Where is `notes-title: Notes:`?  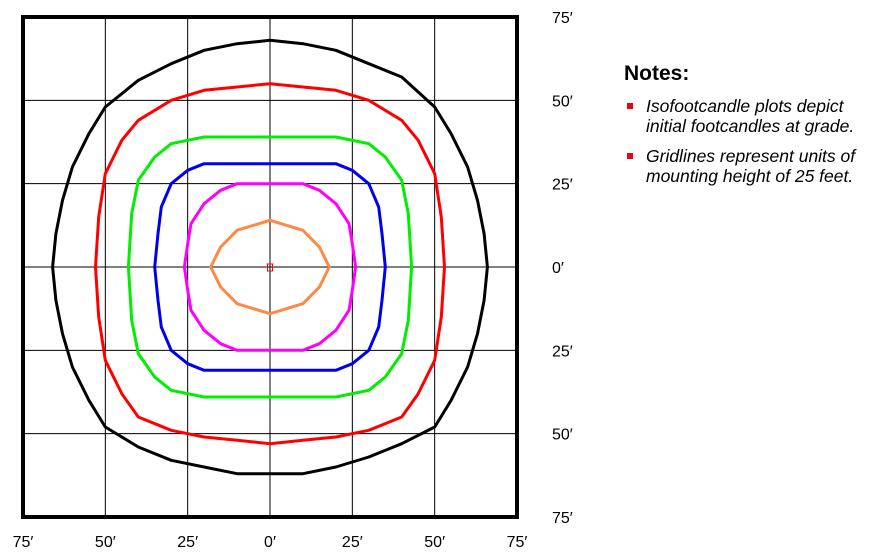
notes-title: Notes: is located at coordinates (657, 73).